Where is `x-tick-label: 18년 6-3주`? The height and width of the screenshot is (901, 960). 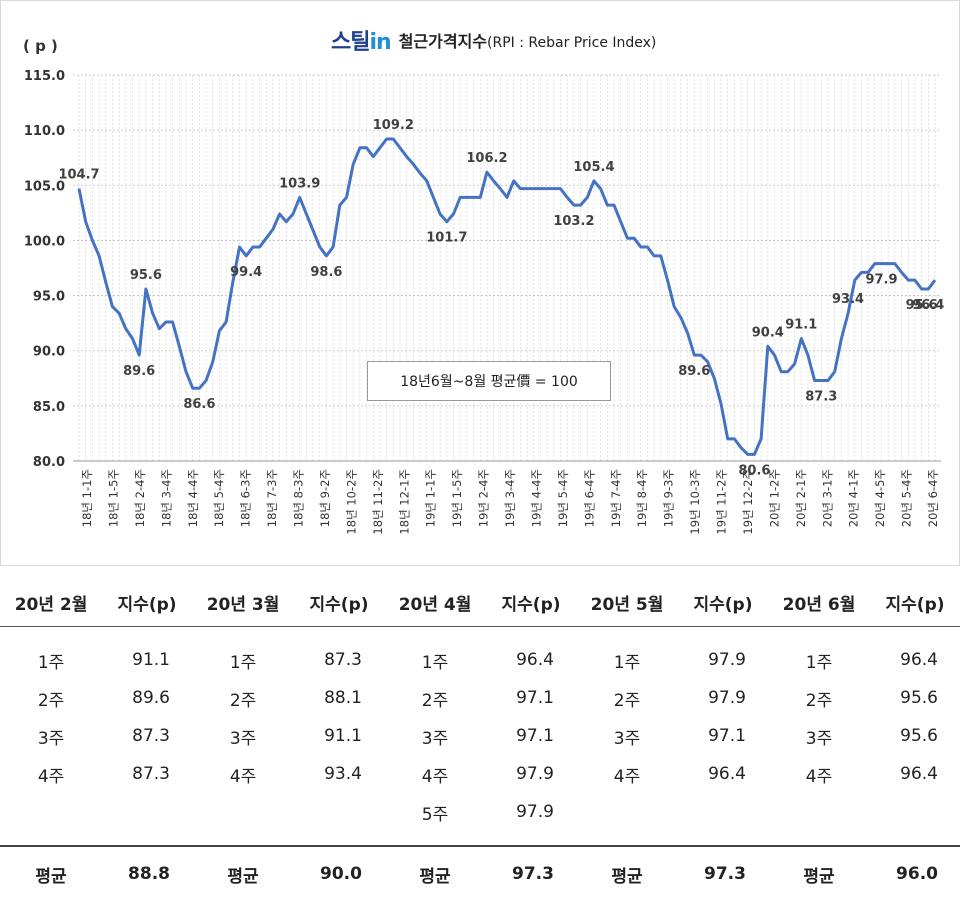
x-tick-label: 18년 6-3주 is located at coordinates (246, 498).